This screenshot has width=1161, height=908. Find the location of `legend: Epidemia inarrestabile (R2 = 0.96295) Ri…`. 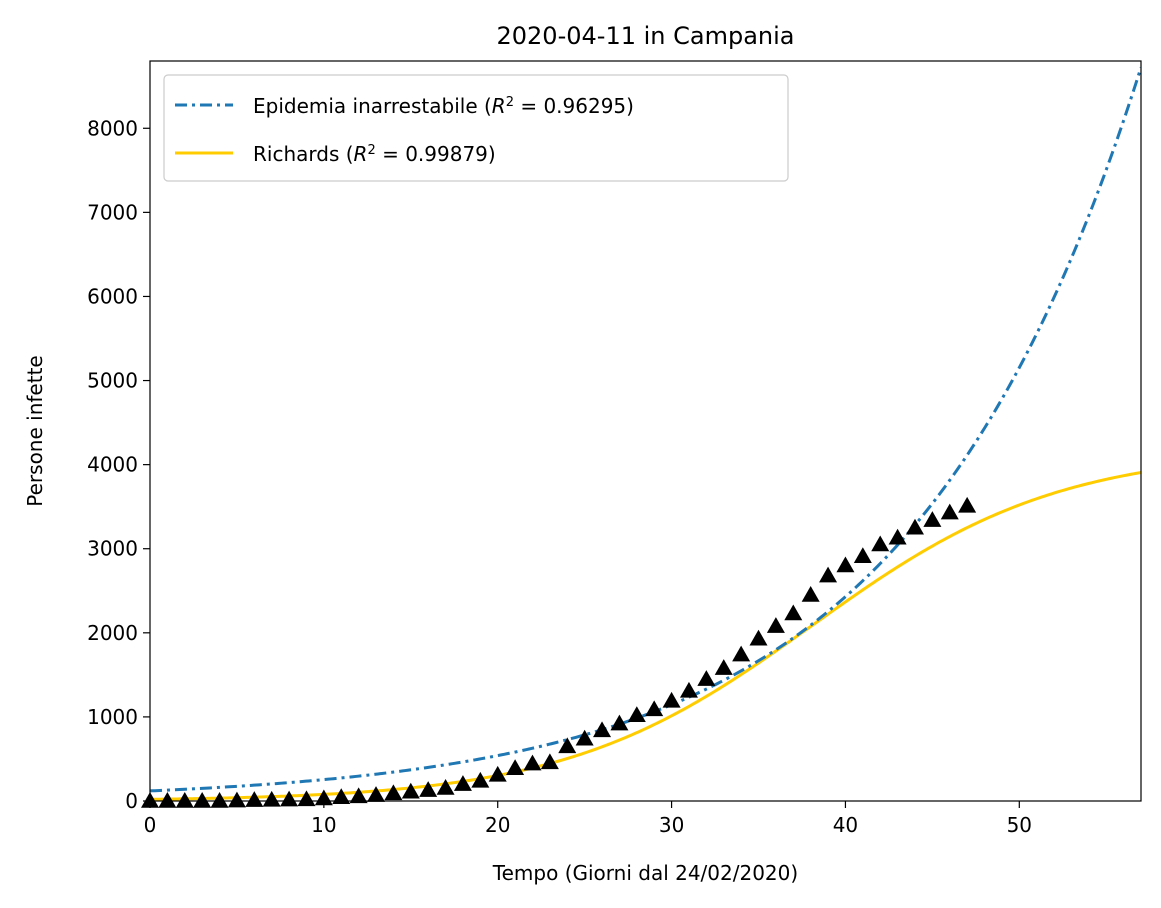

legend: Epidemia inarrestabile (R2 = 0.96295) Ri… is located at coordinates (476, 128).